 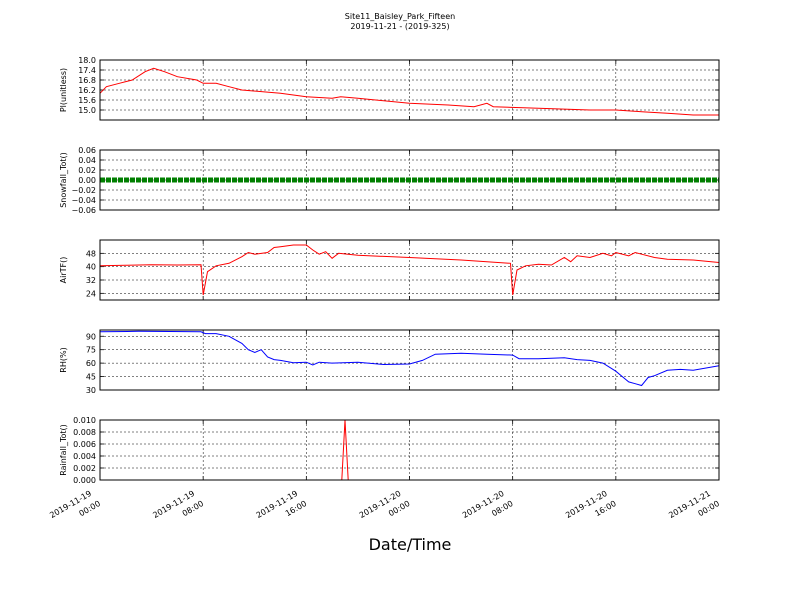 What do you see at coordinates (87, 180) in the screenshot?
I see `y-tick-label: 0.00` at bounding box center [87, 180].